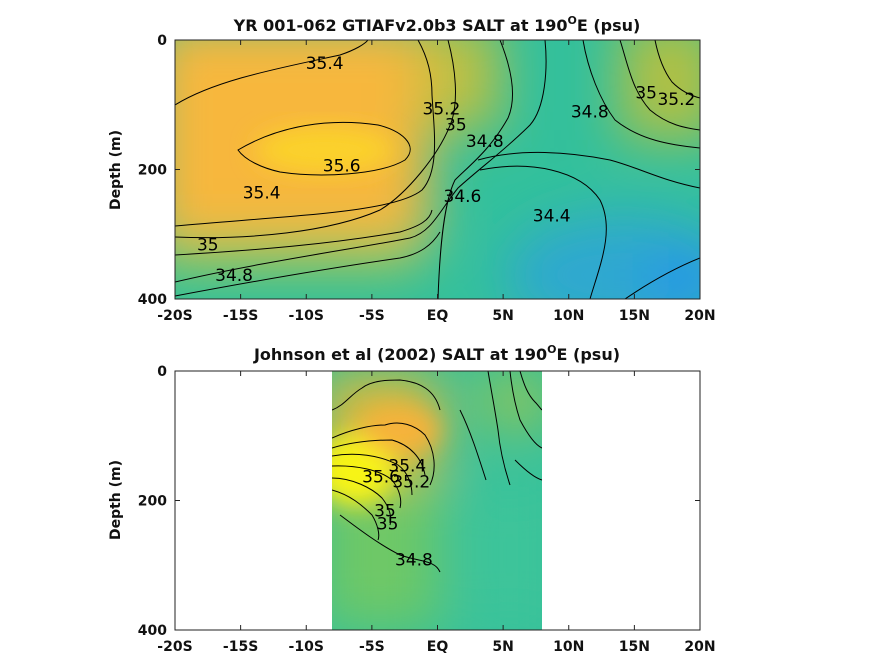 This screenshot has height=656, width=875. What do you see at coordinates (438, 647) in the screenshot?
I see `bottom-xtick-label: EQ` at bounding box center [438, 647].